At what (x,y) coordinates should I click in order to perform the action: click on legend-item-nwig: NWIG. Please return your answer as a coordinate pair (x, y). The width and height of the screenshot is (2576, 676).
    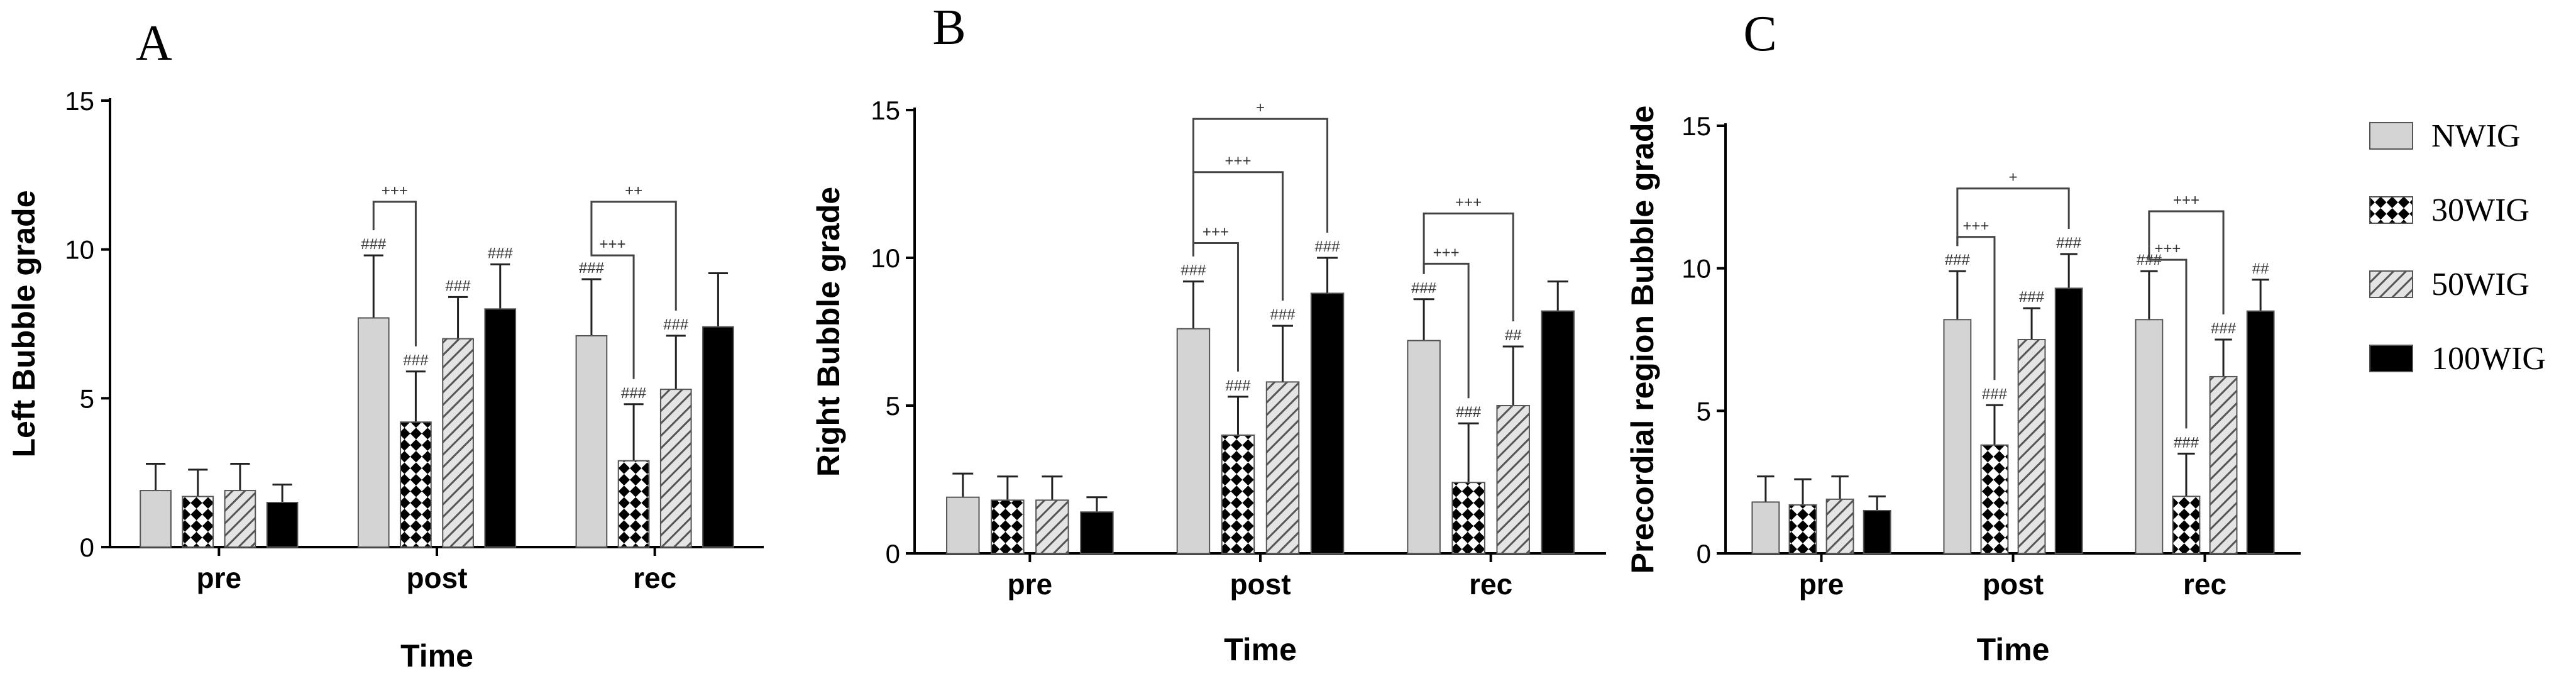
    Looking at the image, I should click on (2445, 136).